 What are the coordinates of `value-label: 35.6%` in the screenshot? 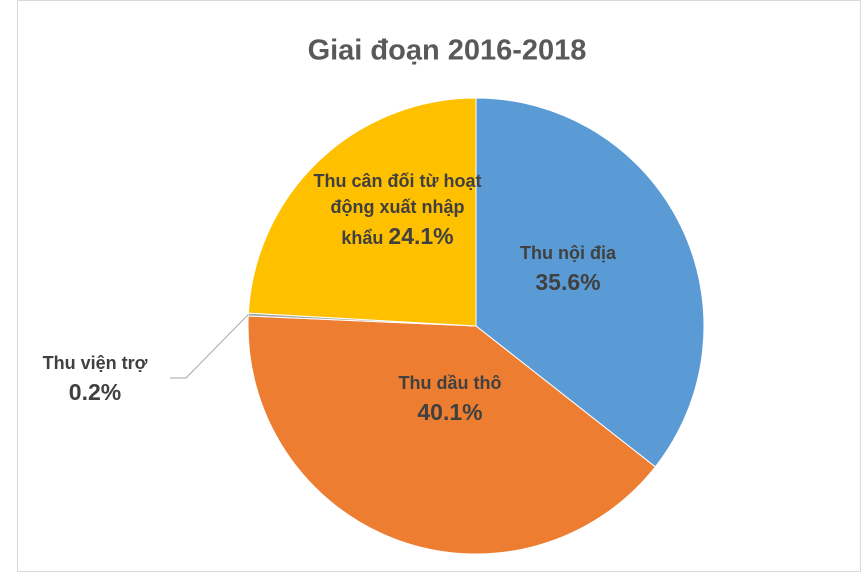 It's located at (568, 282).